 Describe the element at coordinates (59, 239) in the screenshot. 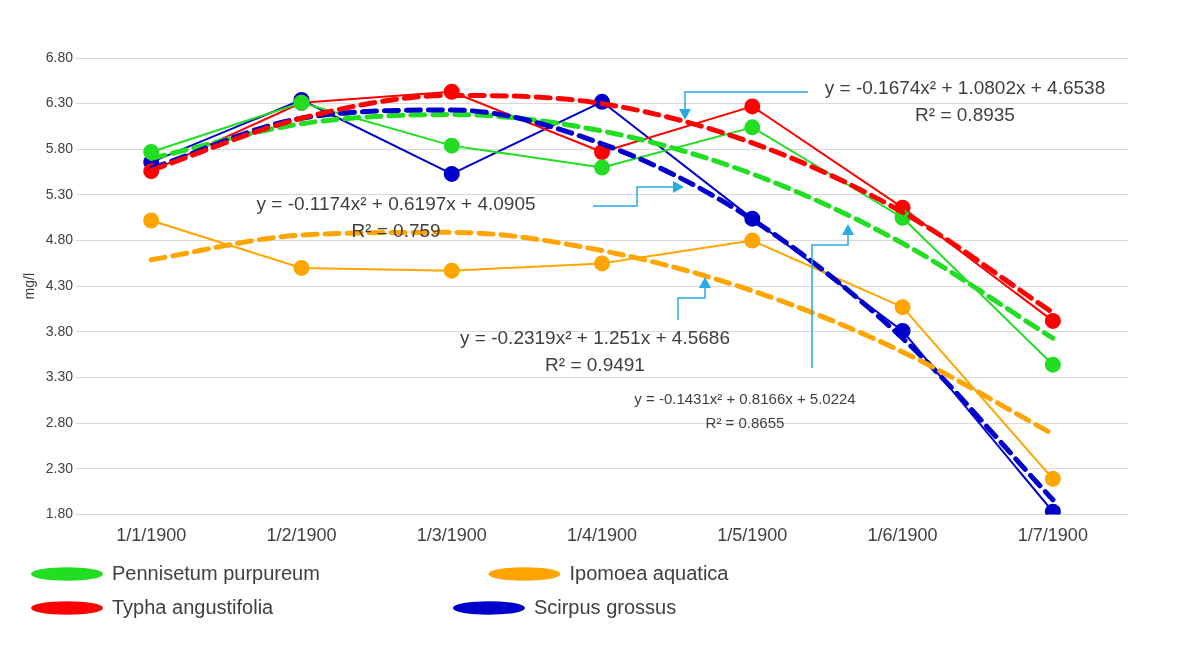

I see `y-tick-label: 4.80` at that location.